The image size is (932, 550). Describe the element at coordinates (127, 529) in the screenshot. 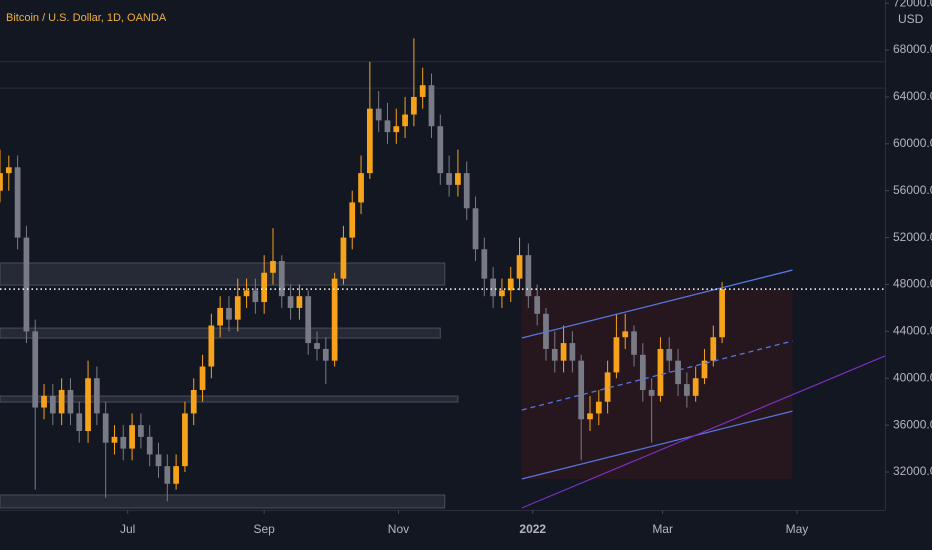

I see `x-tick-label: Jul` at that location.